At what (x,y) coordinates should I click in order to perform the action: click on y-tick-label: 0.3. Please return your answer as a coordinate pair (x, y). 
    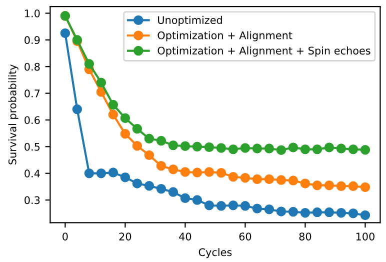
    Looking at the image, I should click on (32, 200).